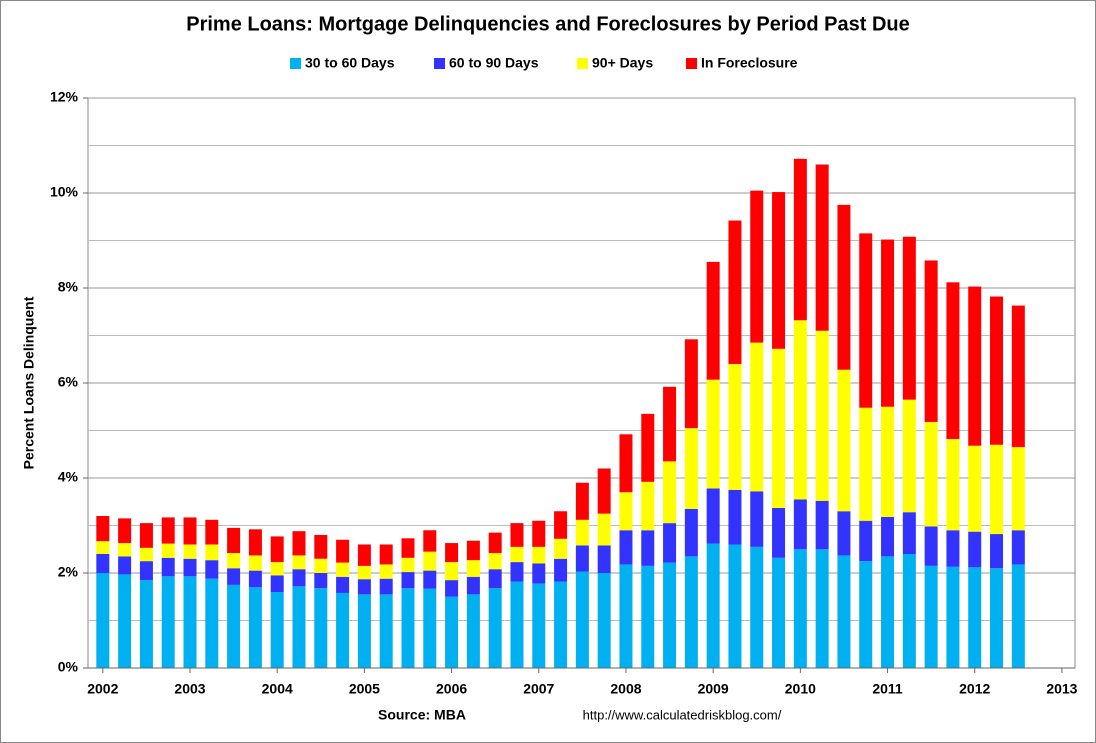  I want to click on url-note: http://www.calculatedriskblog.com/, so click(682, 714).